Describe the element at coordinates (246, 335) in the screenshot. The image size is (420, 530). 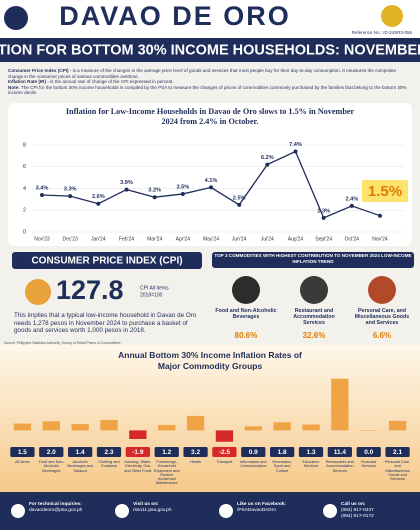
I see `commodity-share: 80.6%` at that location.